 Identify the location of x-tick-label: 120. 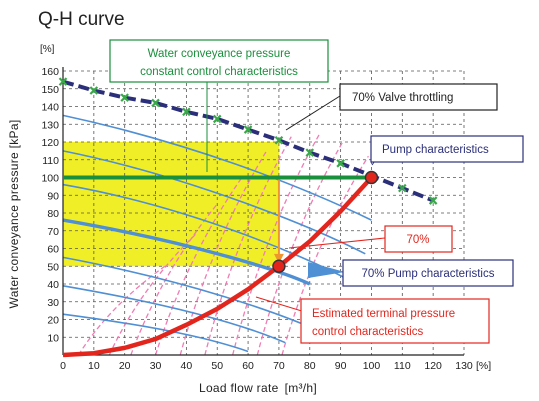
(433, 366).